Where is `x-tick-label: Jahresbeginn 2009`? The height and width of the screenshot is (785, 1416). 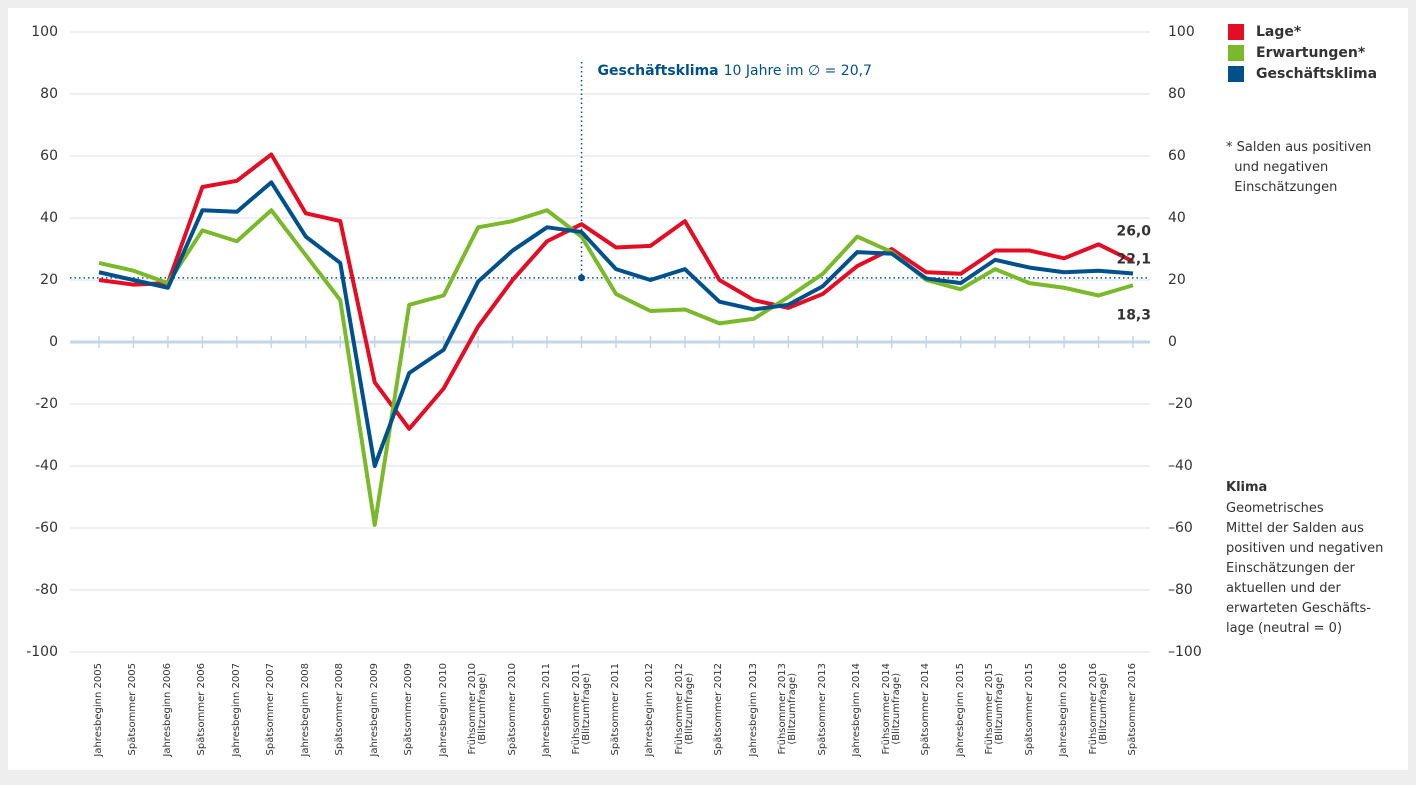 x-tick-label: Jahresbeginn 2009 is located at coordinates (375, 713).